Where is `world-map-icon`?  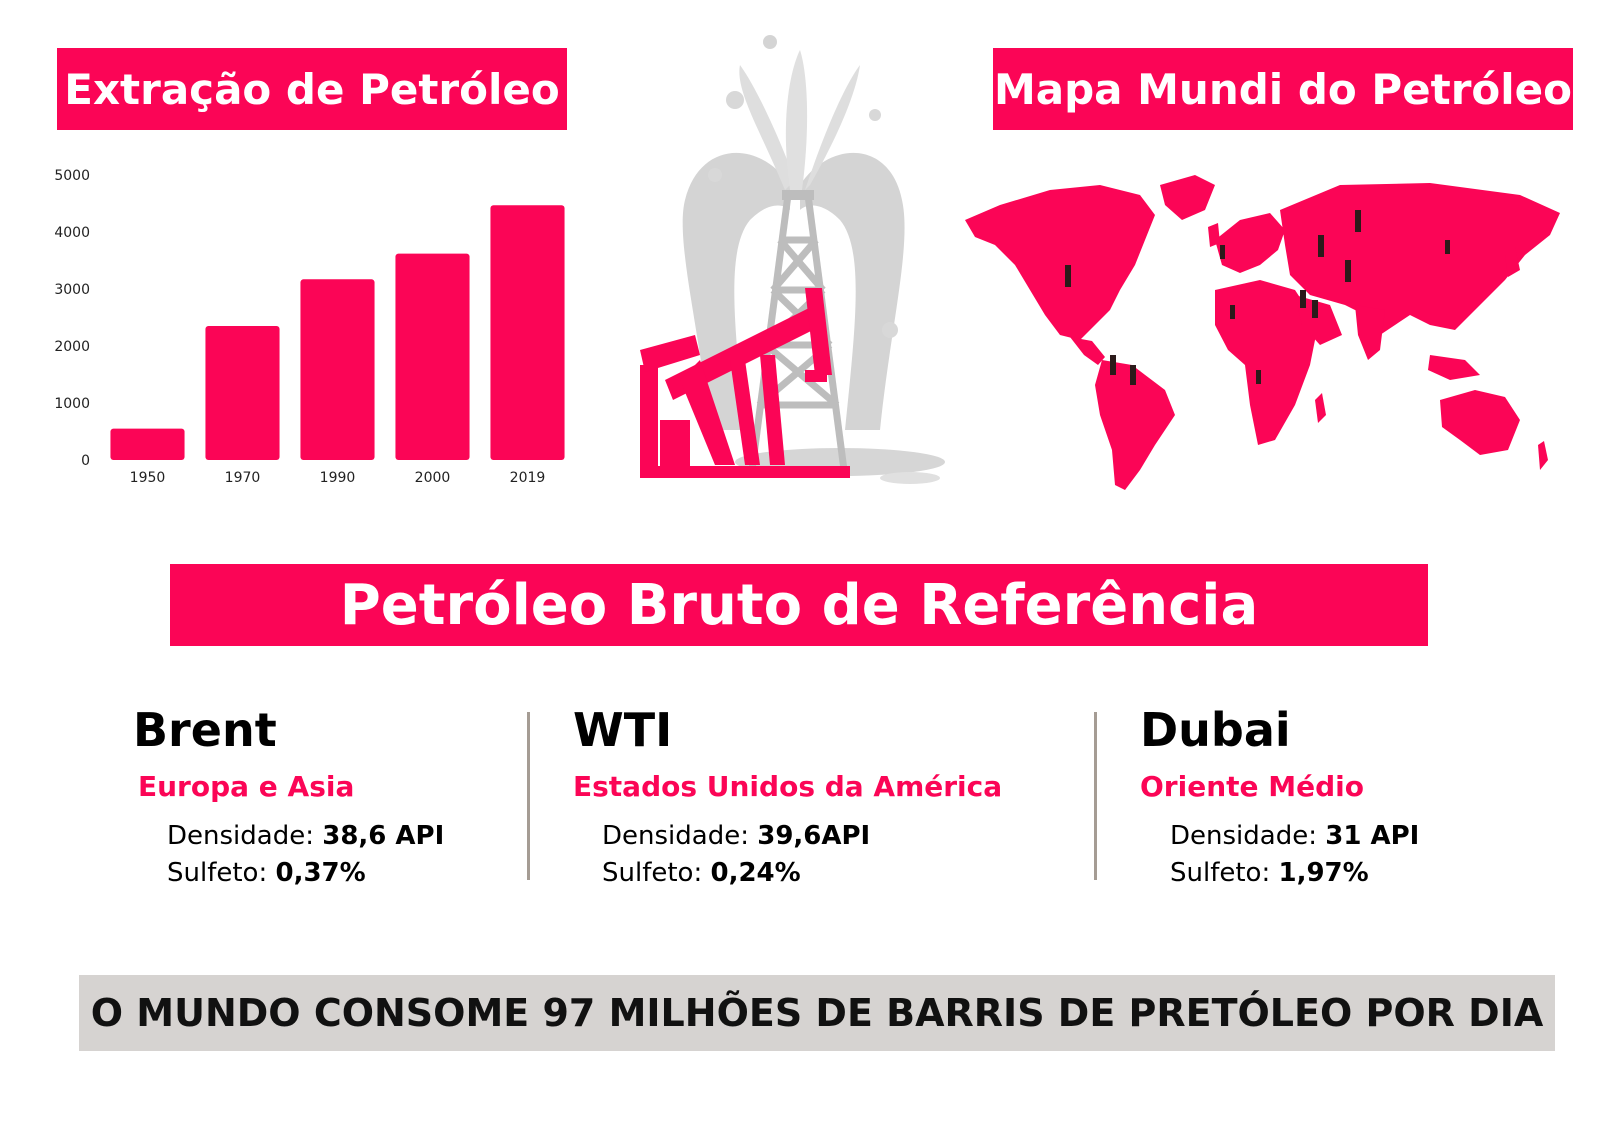 world-map-icon is located at coordinates (1262, 332).